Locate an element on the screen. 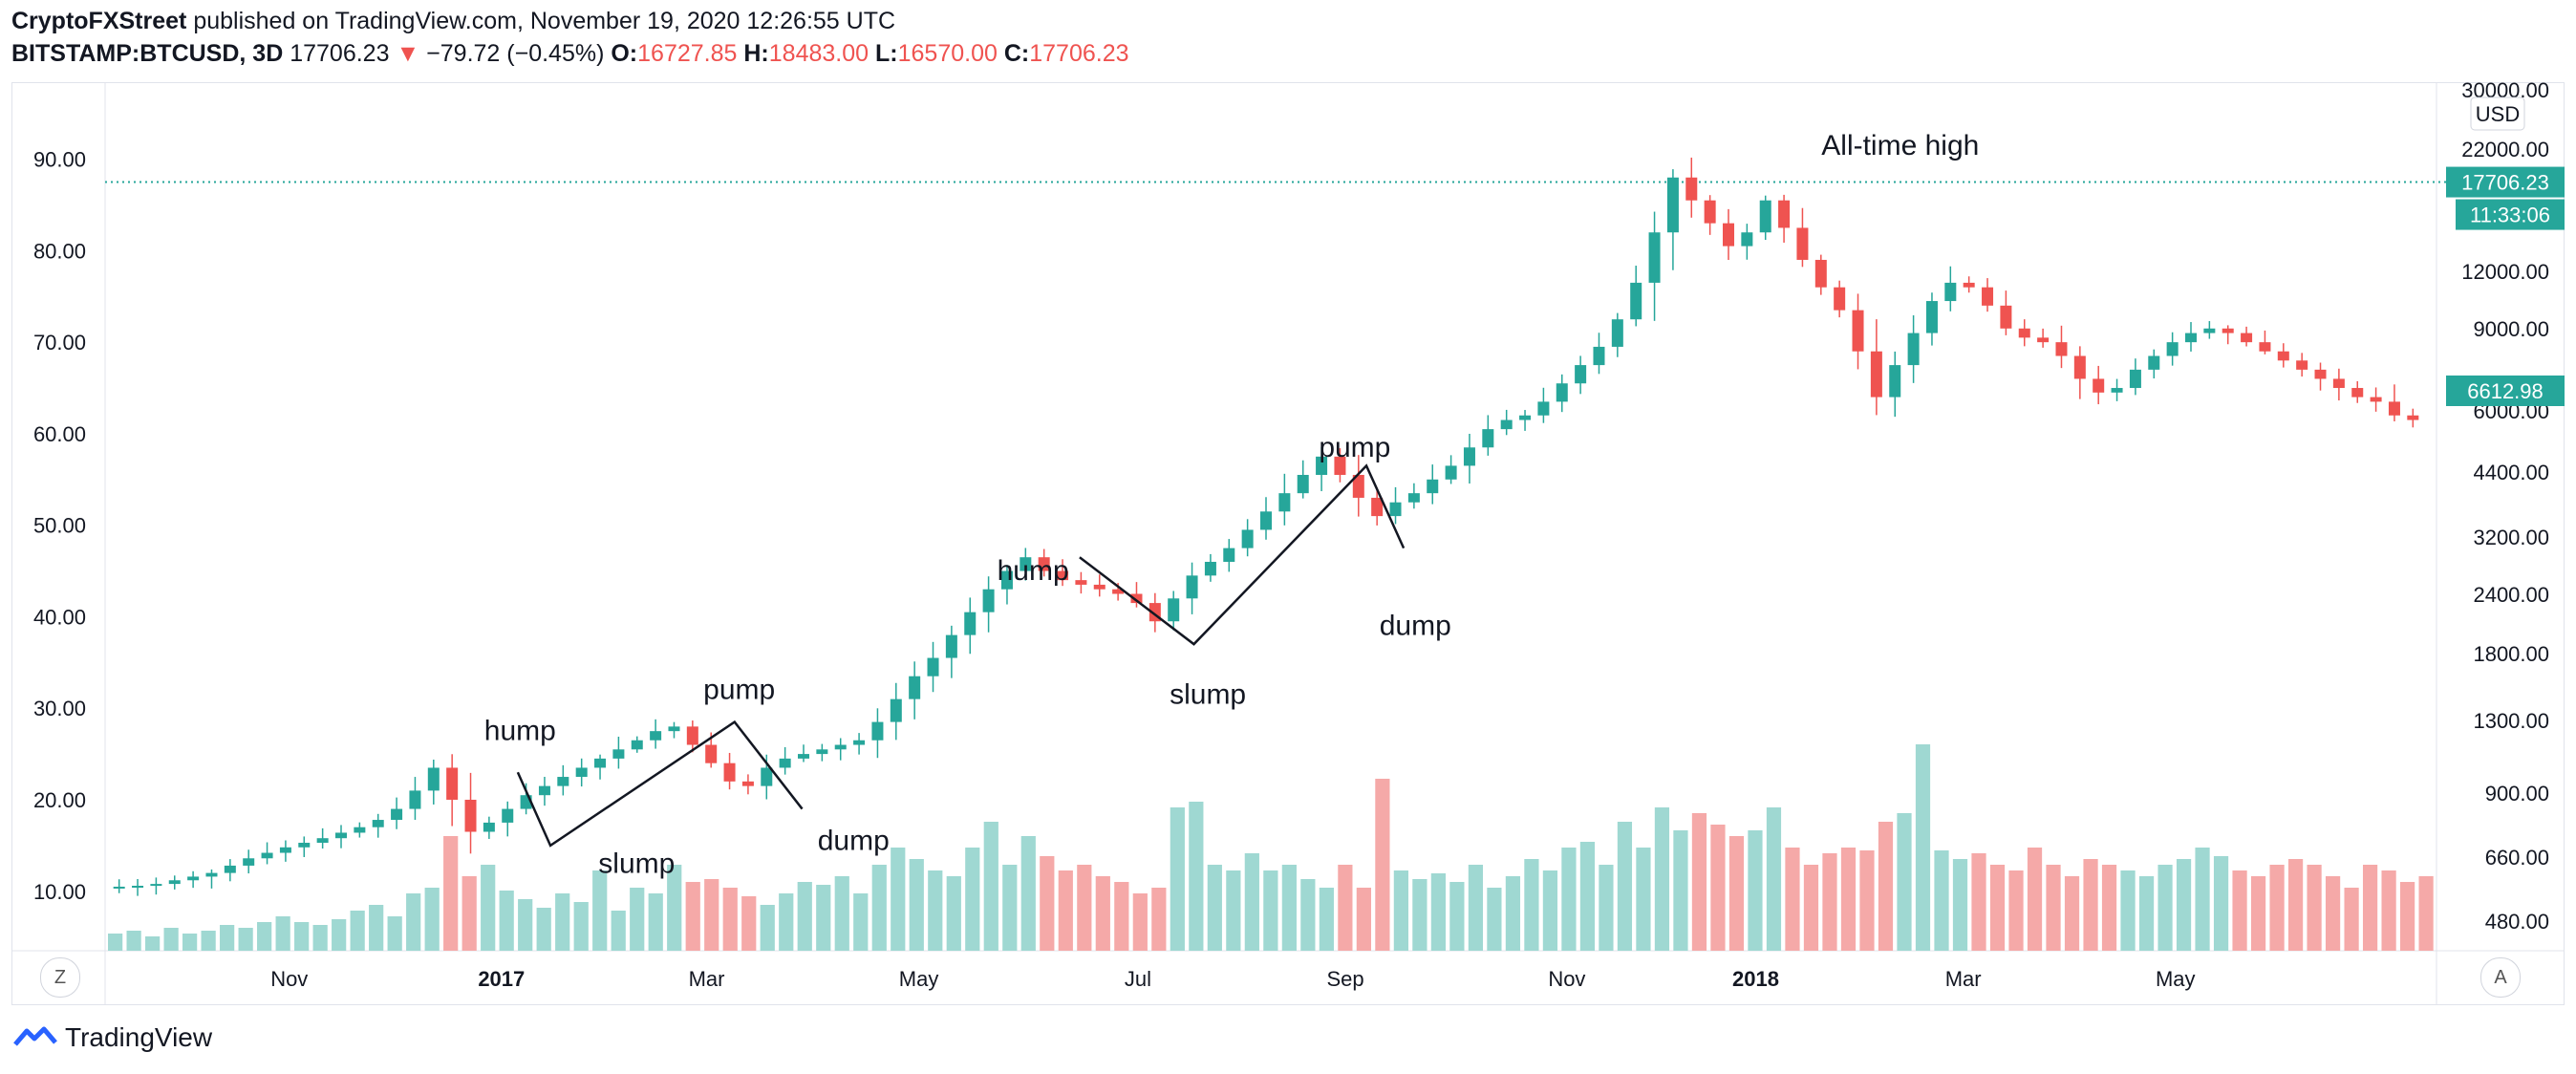 Image resolution: width=2576 pixels, height=1074 pixels. author-name: CryptoFXStreet is located at coordinates (99, 21).